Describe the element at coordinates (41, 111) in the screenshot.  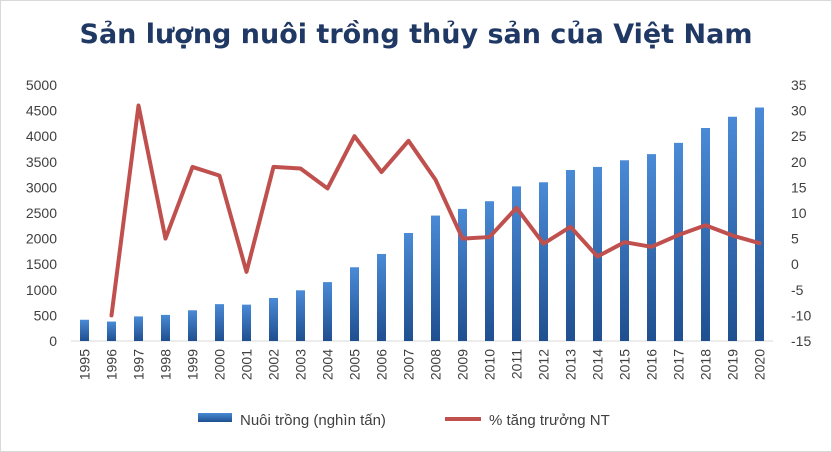
I see `y-left-tick-label: 4500` at that location.